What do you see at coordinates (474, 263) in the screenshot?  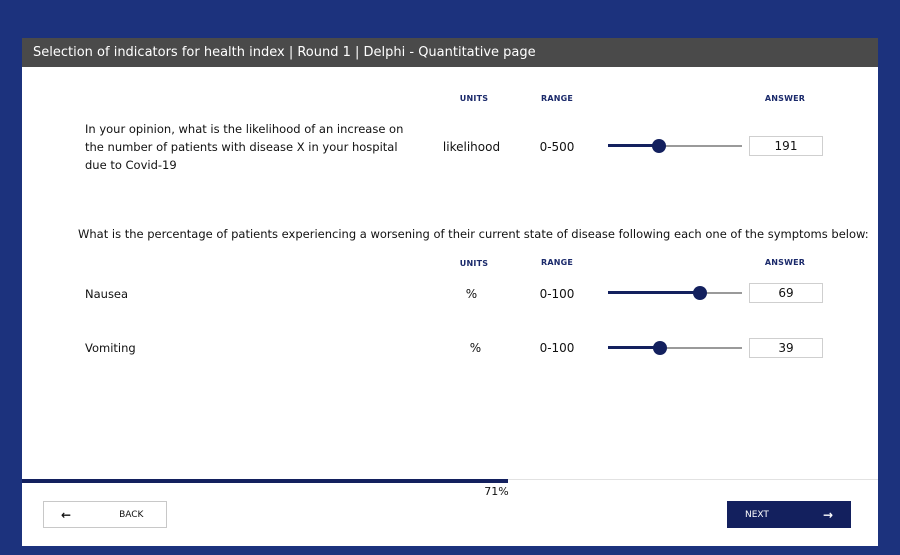 I see `units-header-2: UNITS` at bounding box center [474, 263].